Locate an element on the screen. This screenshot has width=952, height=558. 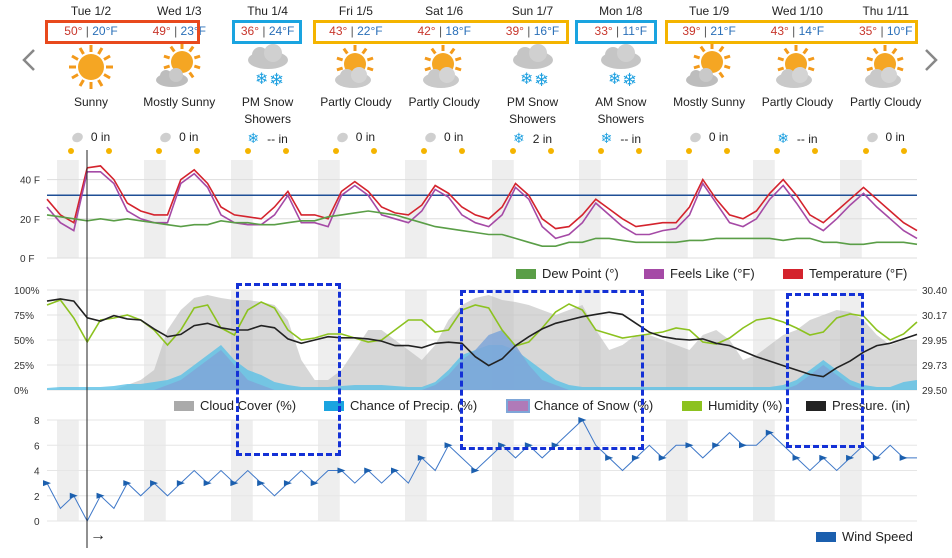
low-temp: 10°F is located at coordinates (899, 31).